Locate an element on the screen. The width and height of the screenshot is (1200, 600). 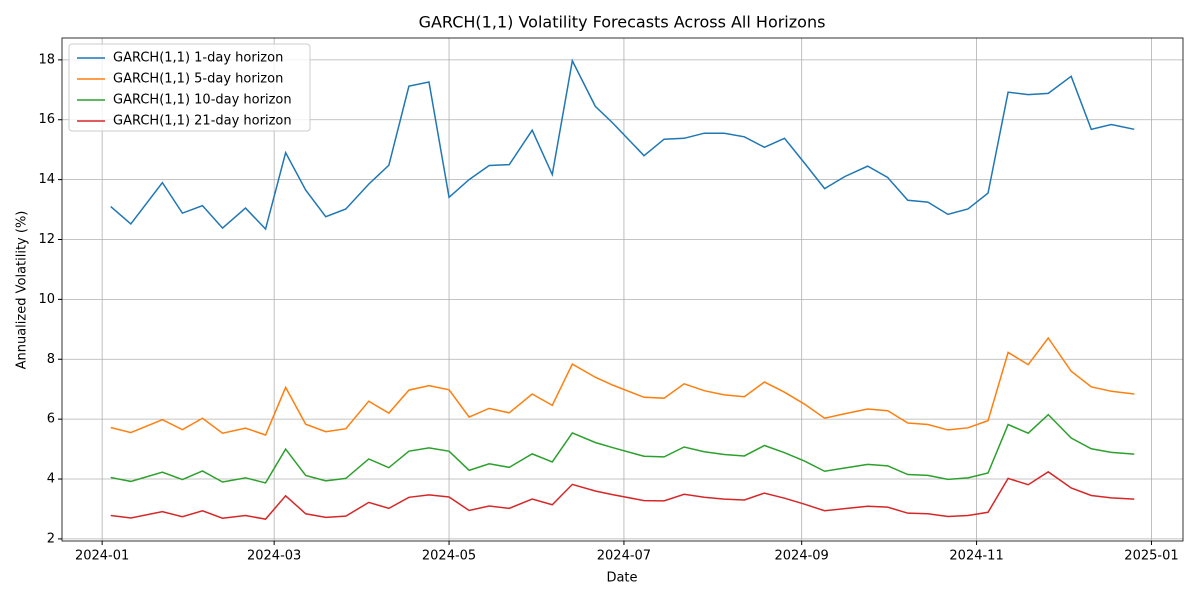
legend-label: GARCH(1,1) 10-day horizon is located at coordinates (202, 100).